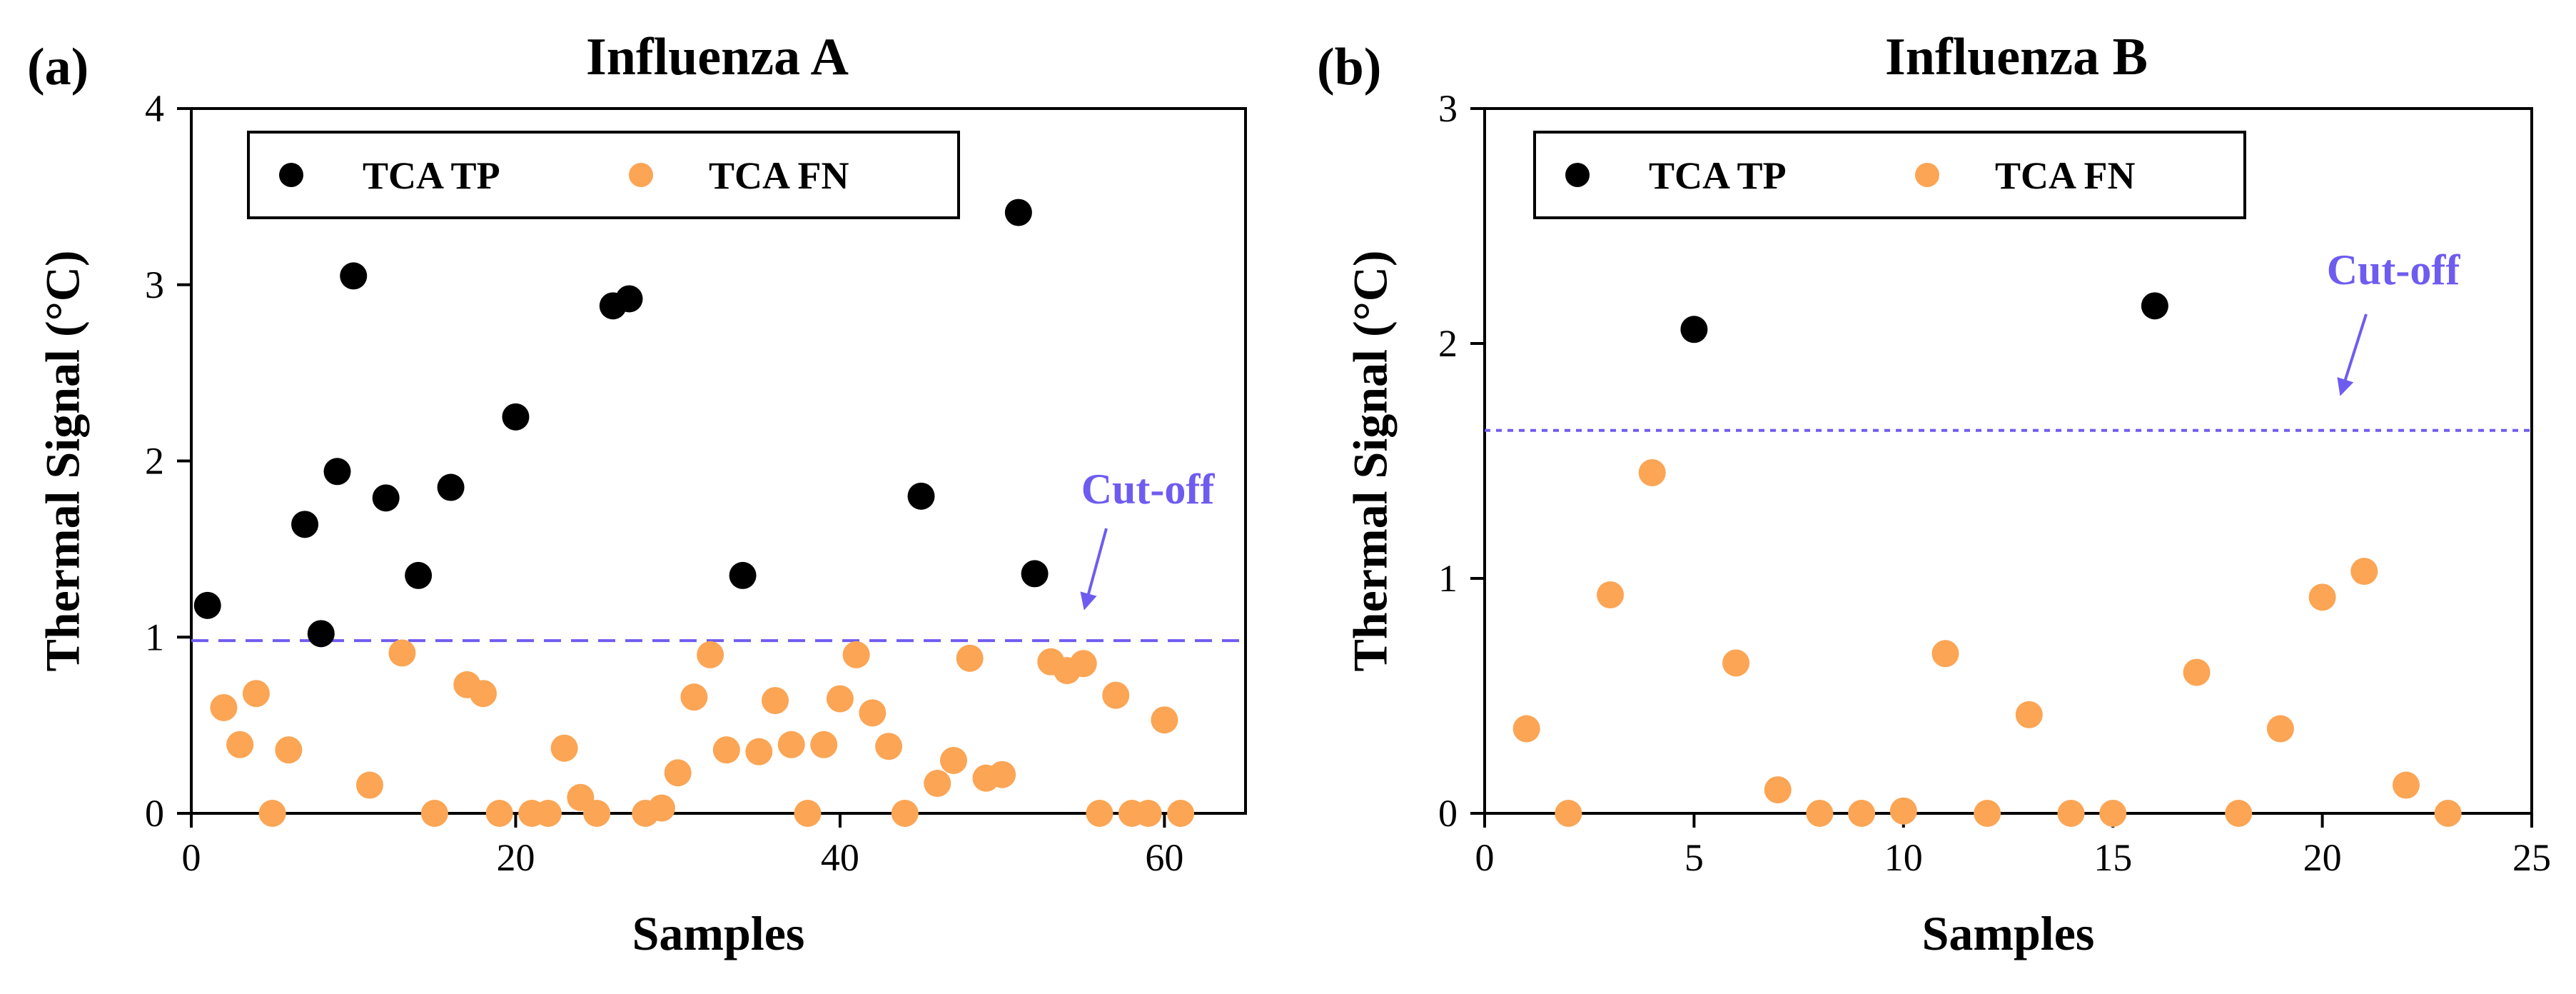  Describe the element at coordinates (603, 175) in the screenshot. I see `panel-a-legend-box` at that location.